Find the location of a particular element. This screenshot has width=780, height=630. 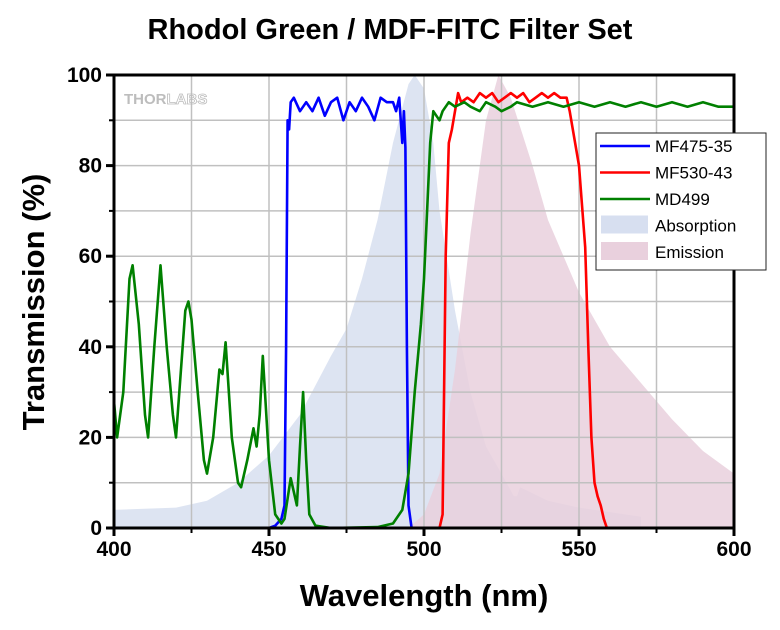

svg-text: THORLABS is located at coordinates (165, 99).